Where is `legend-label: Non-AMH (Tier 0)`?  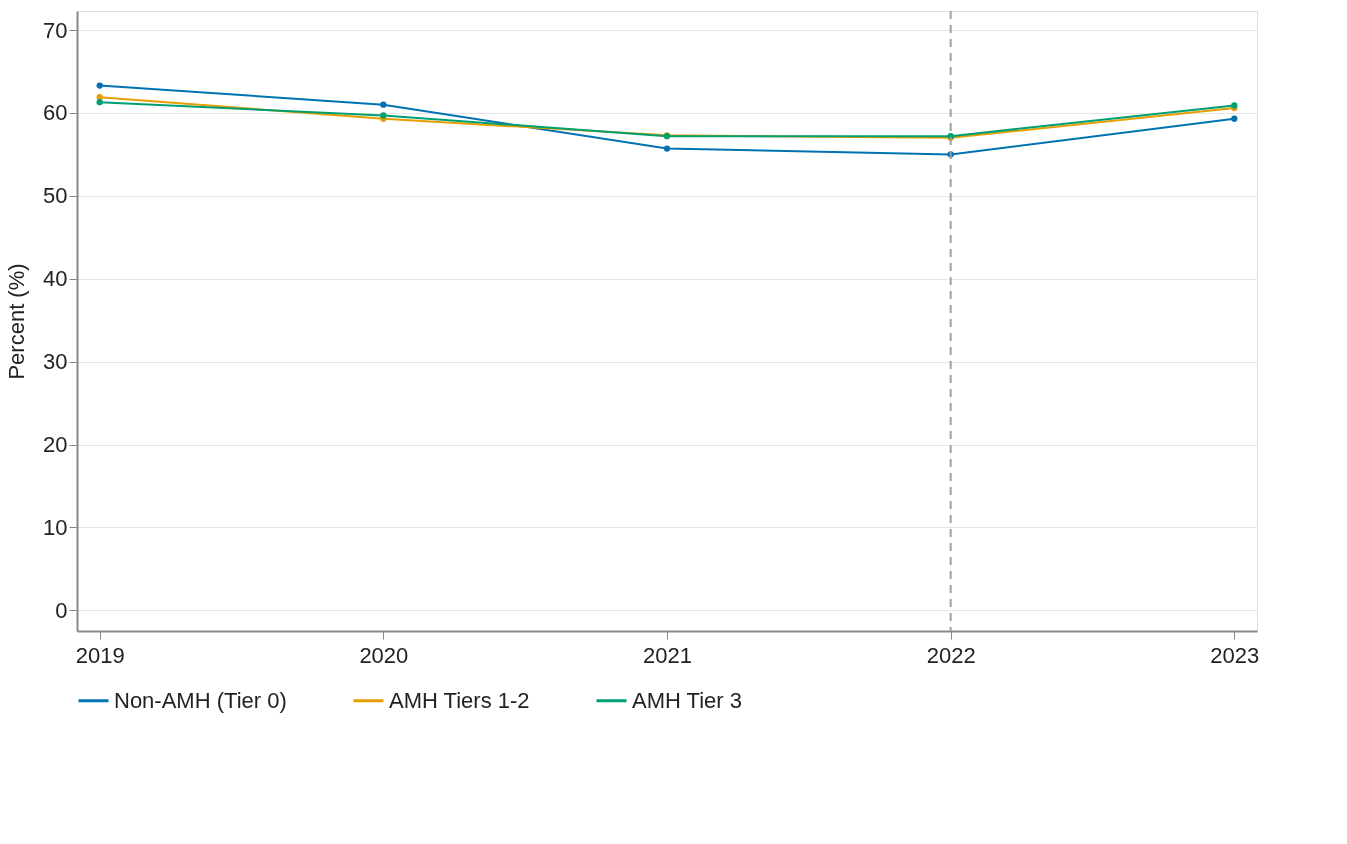 legend-label: Non-AMH (Tier 0) is located at coordinates (200, 700).